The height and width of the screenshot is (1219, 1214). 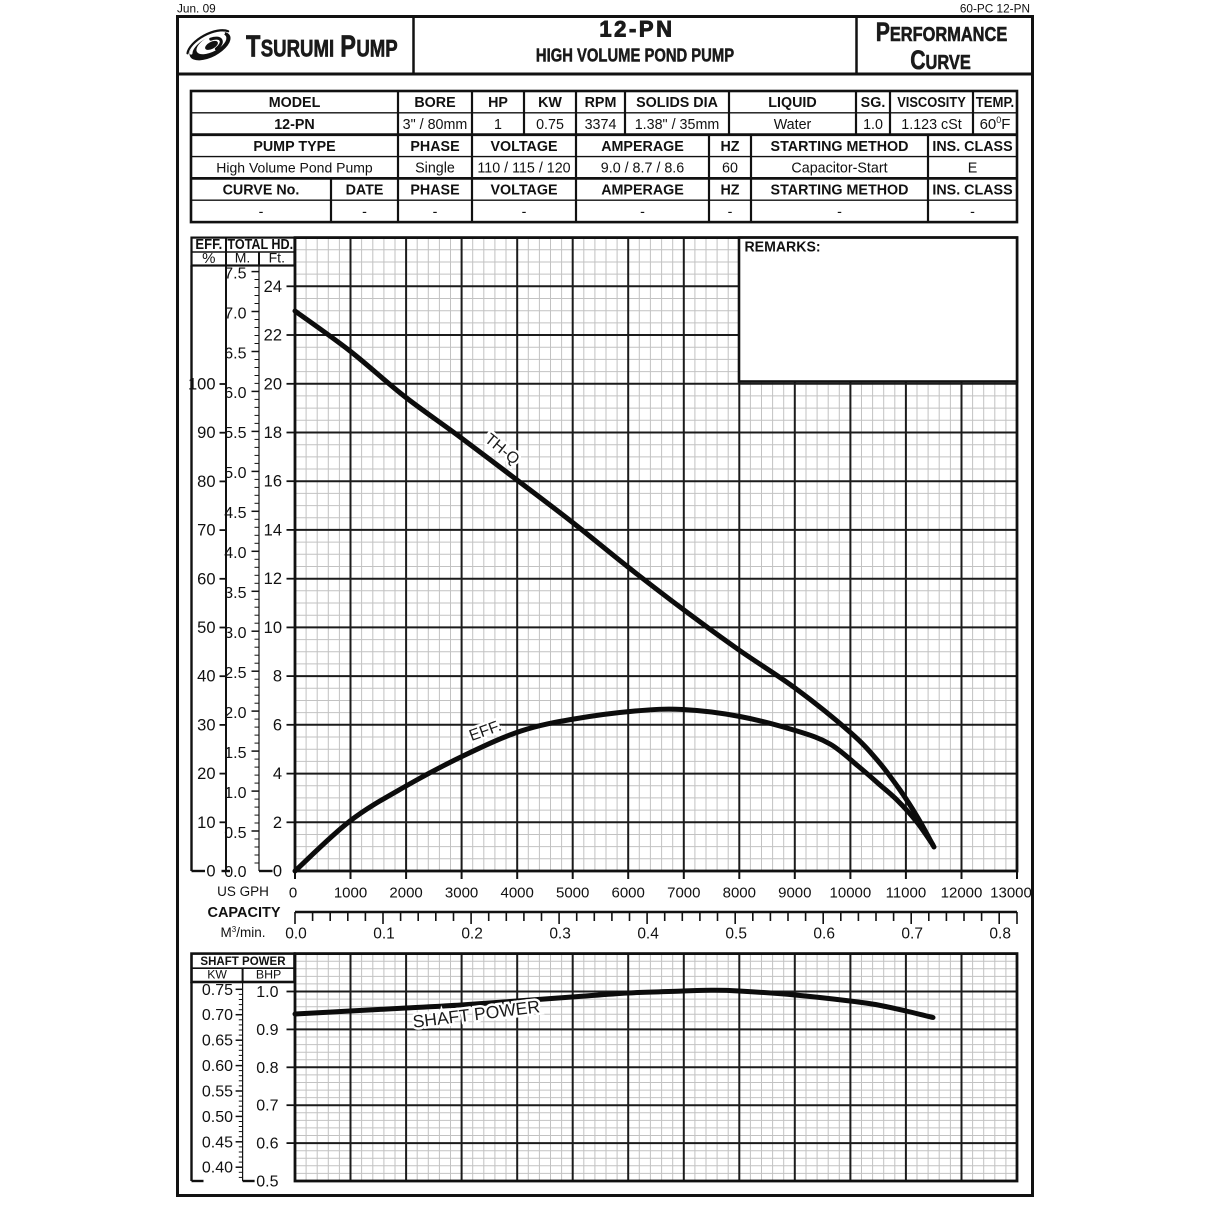 I want to click on svg-text: 9.0 / 8.7 / 8.6, so click(x=643, y=169).